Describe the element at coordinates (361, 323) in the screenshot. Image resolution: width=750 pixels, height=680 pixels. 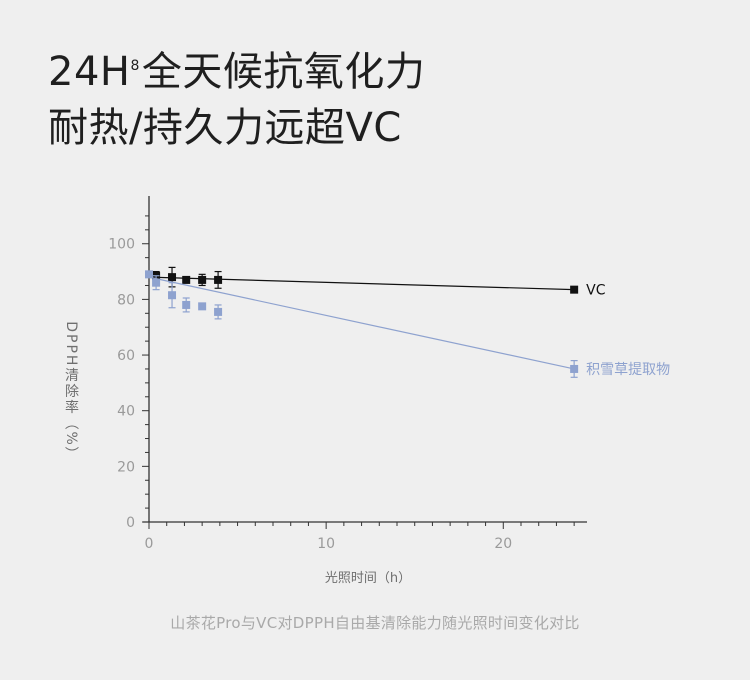
I see `extract-fit-line` at that location.